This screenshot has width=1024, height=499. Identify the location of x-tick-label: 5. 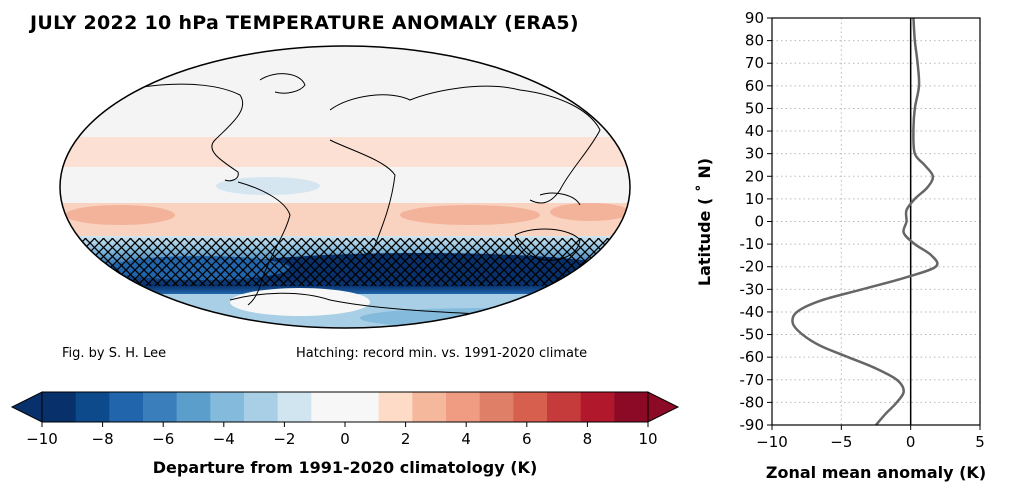
(980, 442).